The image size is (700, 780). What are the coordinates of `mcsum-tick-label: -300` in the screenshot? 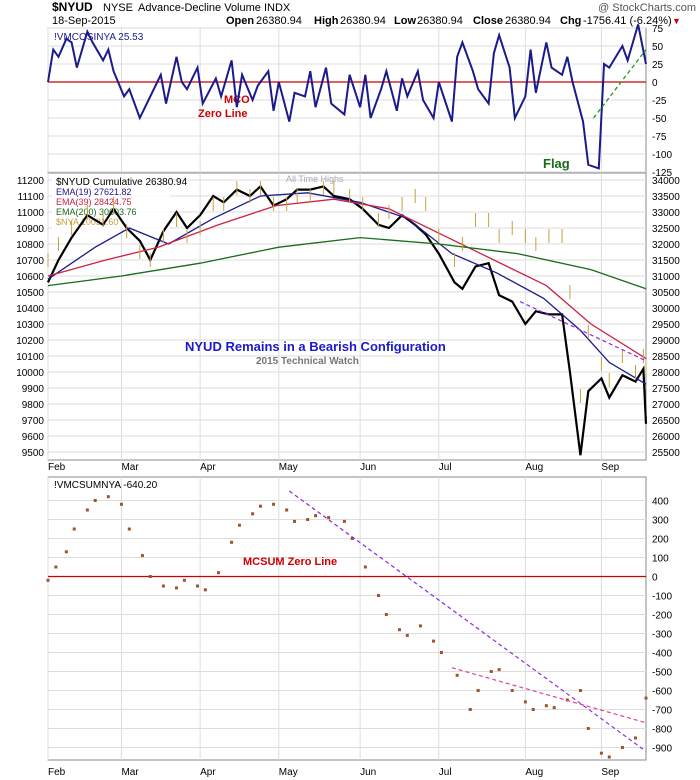 It's located at (662, 635).